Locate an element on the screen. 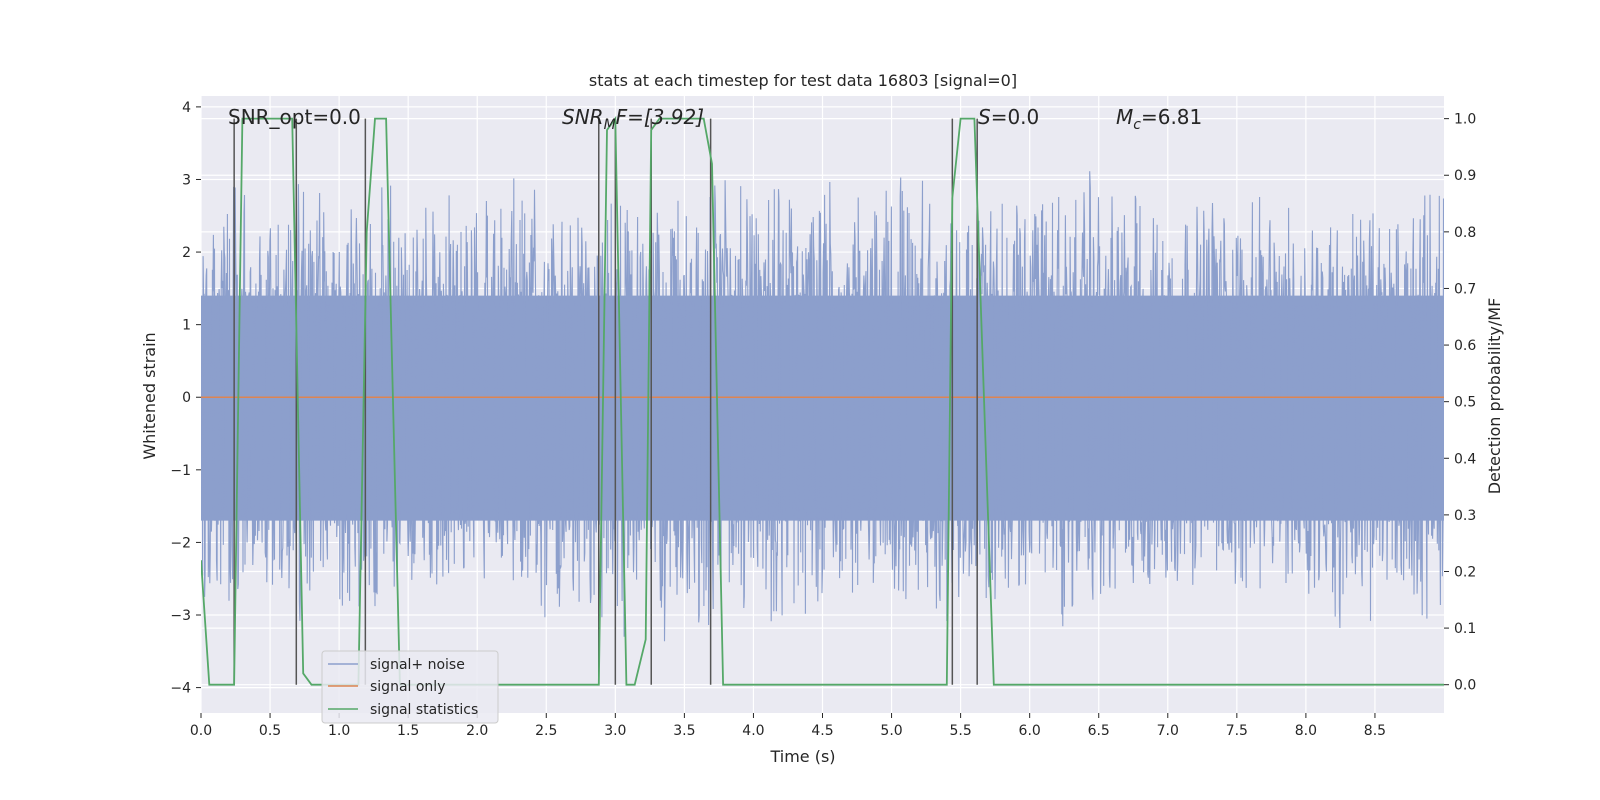 The height and width of the screenshot is (800, 1600). x-tick-label-2: 1.0 is located at coordinates (339, 731).